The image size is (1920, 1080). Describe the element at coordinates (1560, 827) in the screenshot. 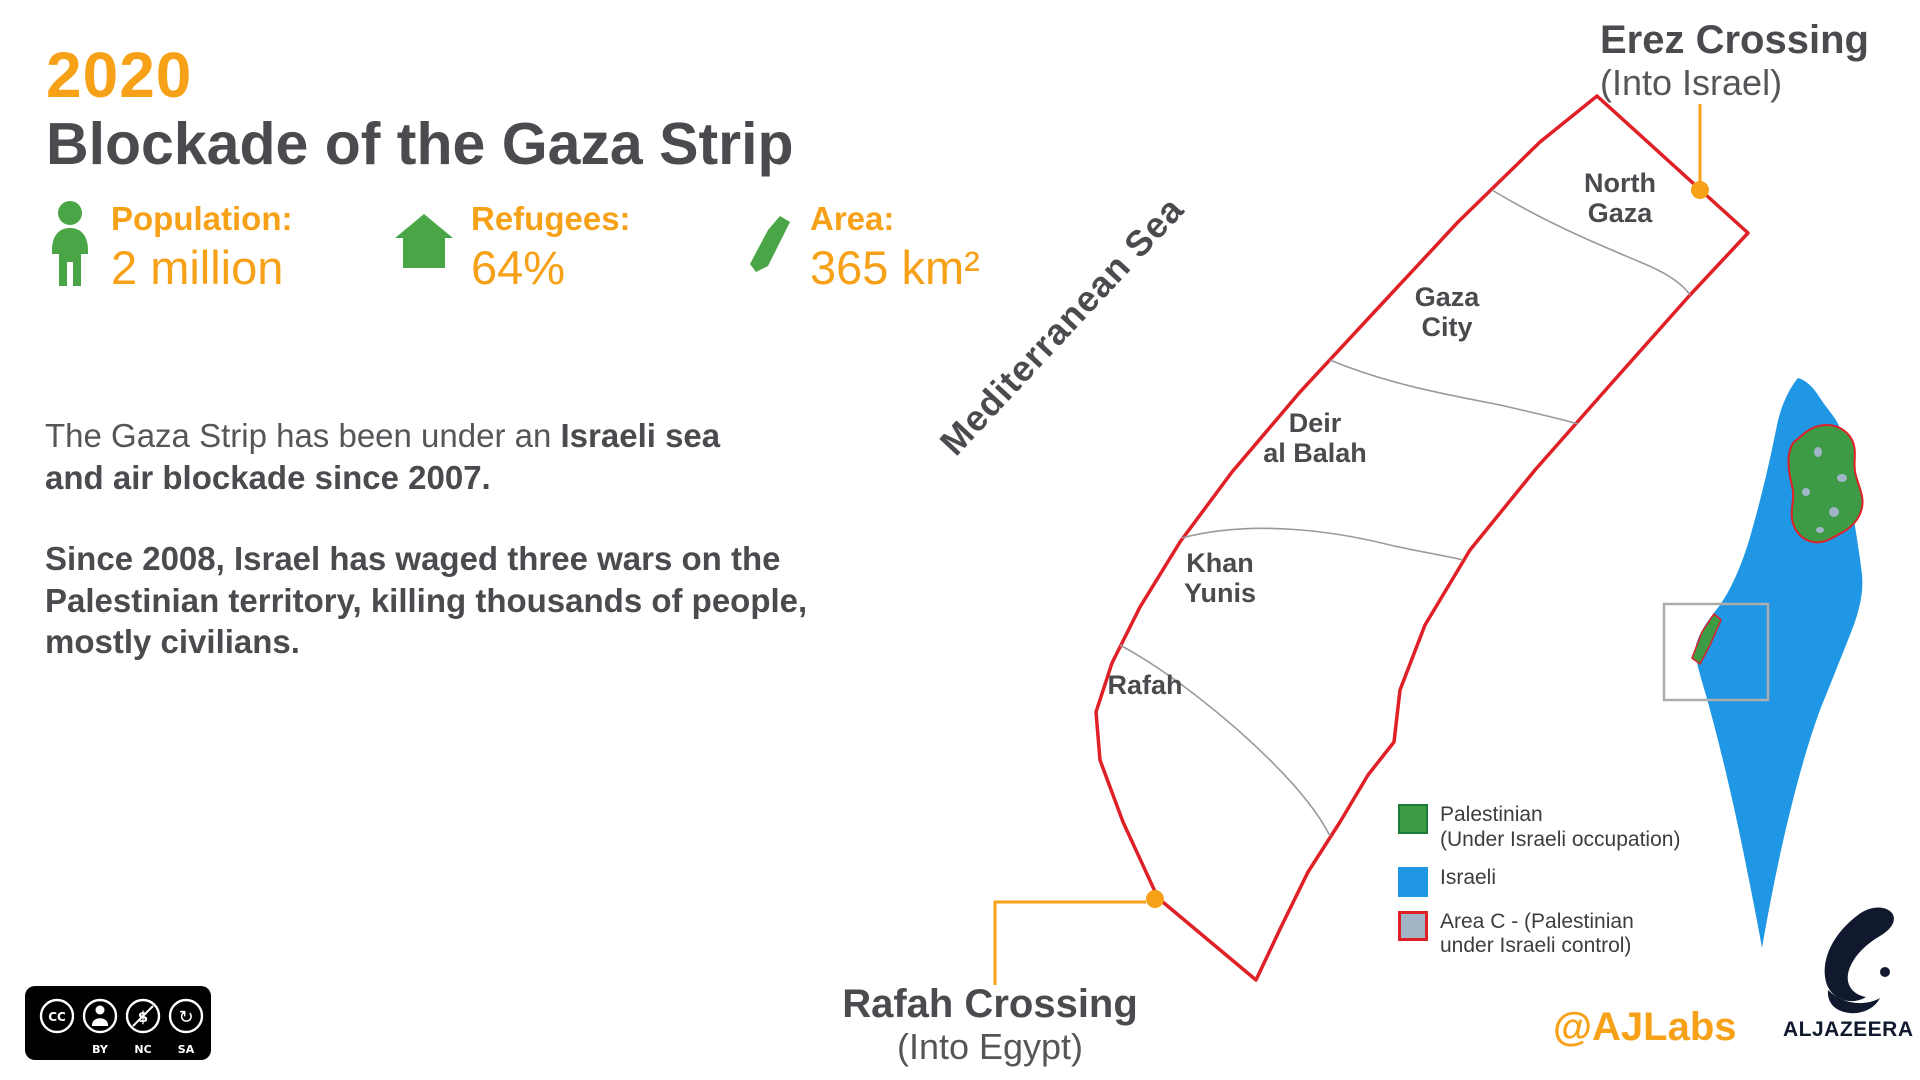

I see `legend-label: Palestinian (Under Israeli occupation)` at that location.